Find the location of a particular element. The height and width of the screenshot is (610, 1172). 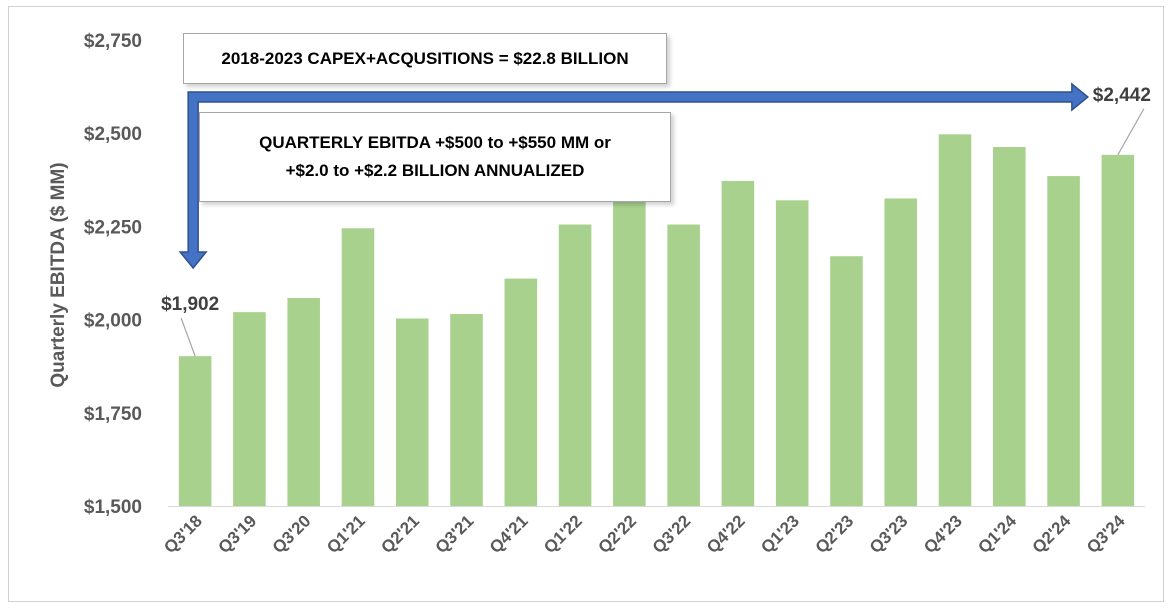

ebitda-annotation-line-2: +$2.0 to +$2.2 BILLION ANNUALIZED is located at coordinates (435, 170).